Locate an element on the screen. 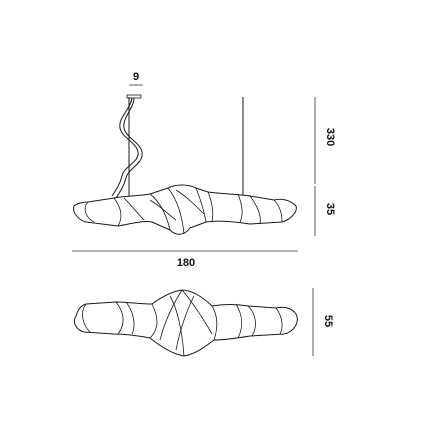  body-depth-label: 55 is located at coordinates (328, 321).